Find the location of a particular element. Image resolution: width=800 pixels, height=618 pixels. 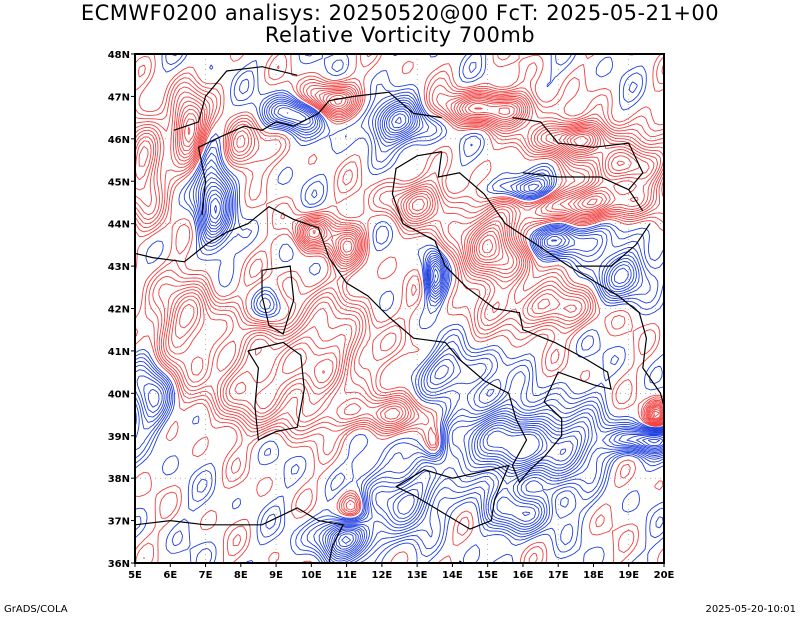

lon-label: 16E is located at coordinates (523, 575).